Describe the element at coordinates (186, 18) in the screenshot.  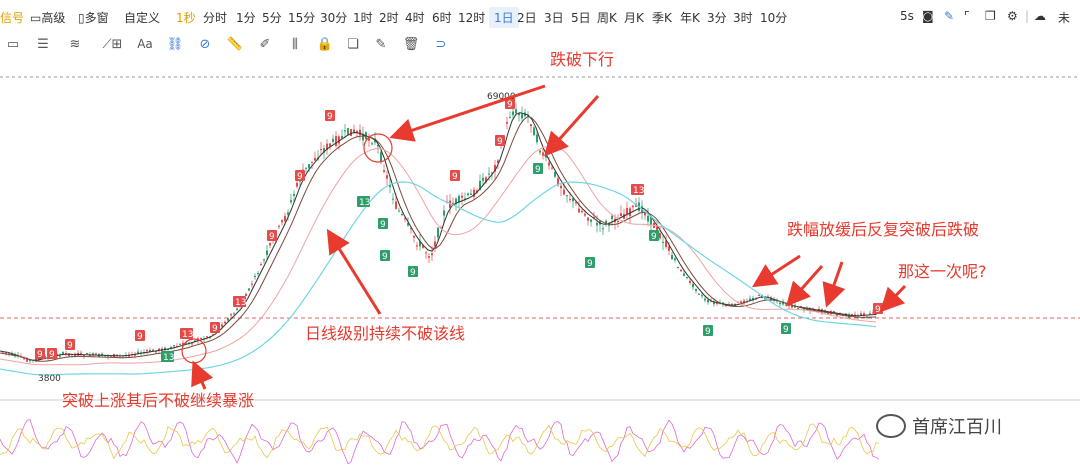
I see `interval-1s: 1秒` at that location.